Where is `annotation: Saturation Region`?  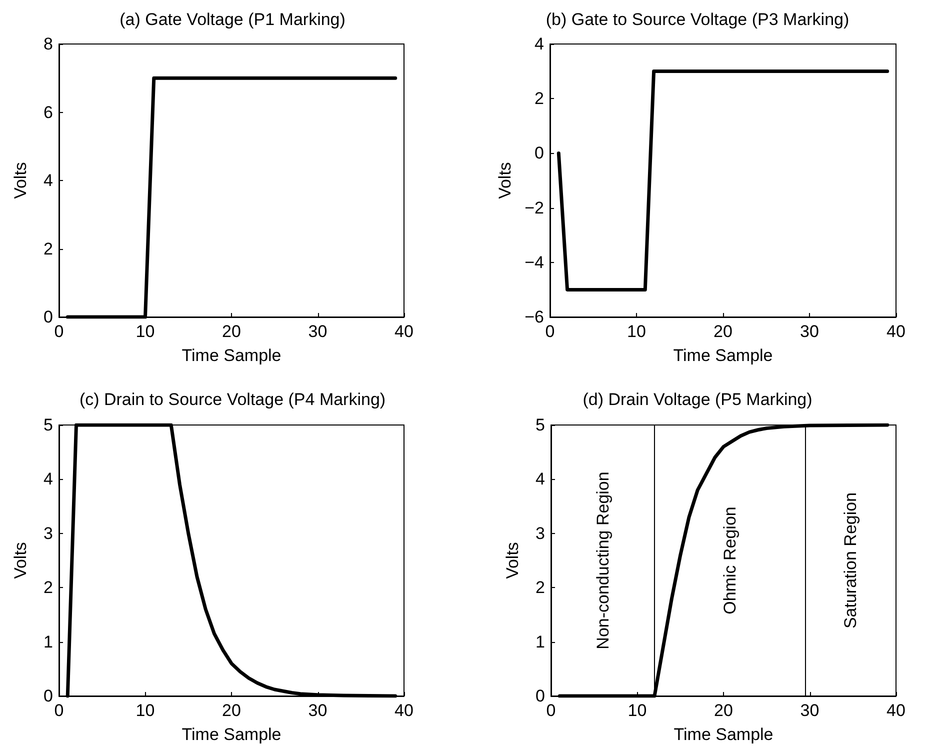
annotation: Saturation Region is located at coordinates (850, 560).